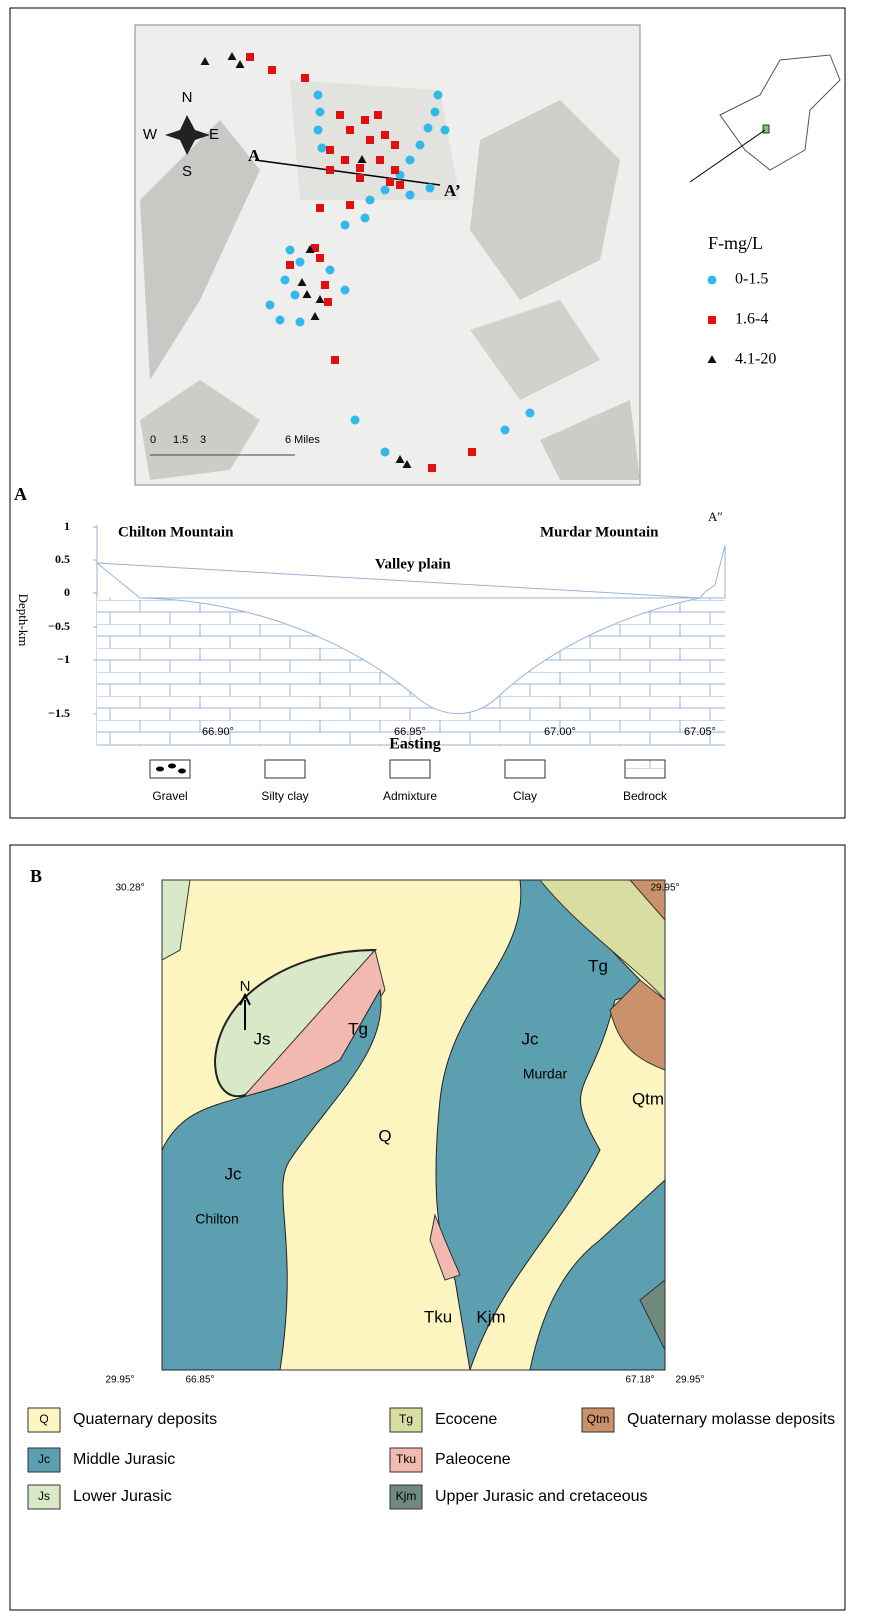  What do you see at coordinates (284, 796) in the screenshot?
I see `lithology-label: Silty clay` at bounding box center [284, 796].